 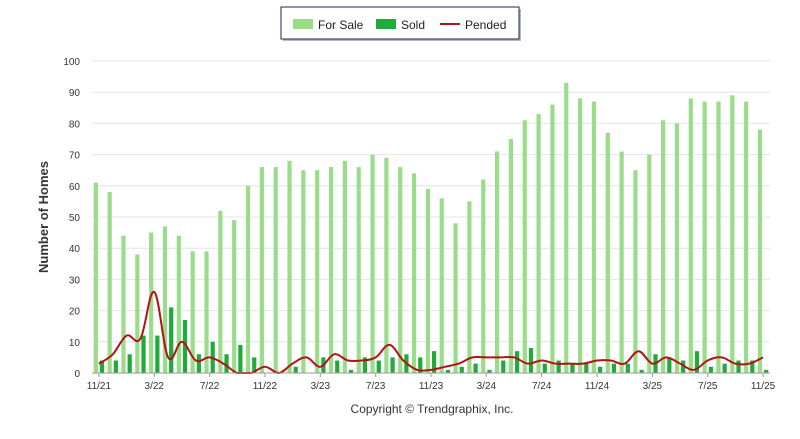 I want to click on y-tick-label: 60, so click(x=75, y=187).